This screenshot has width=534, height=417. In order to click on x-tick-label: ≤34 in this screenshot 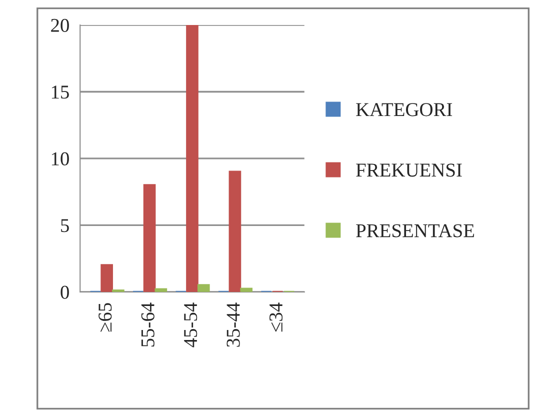, I will do `click(276, 317)`.